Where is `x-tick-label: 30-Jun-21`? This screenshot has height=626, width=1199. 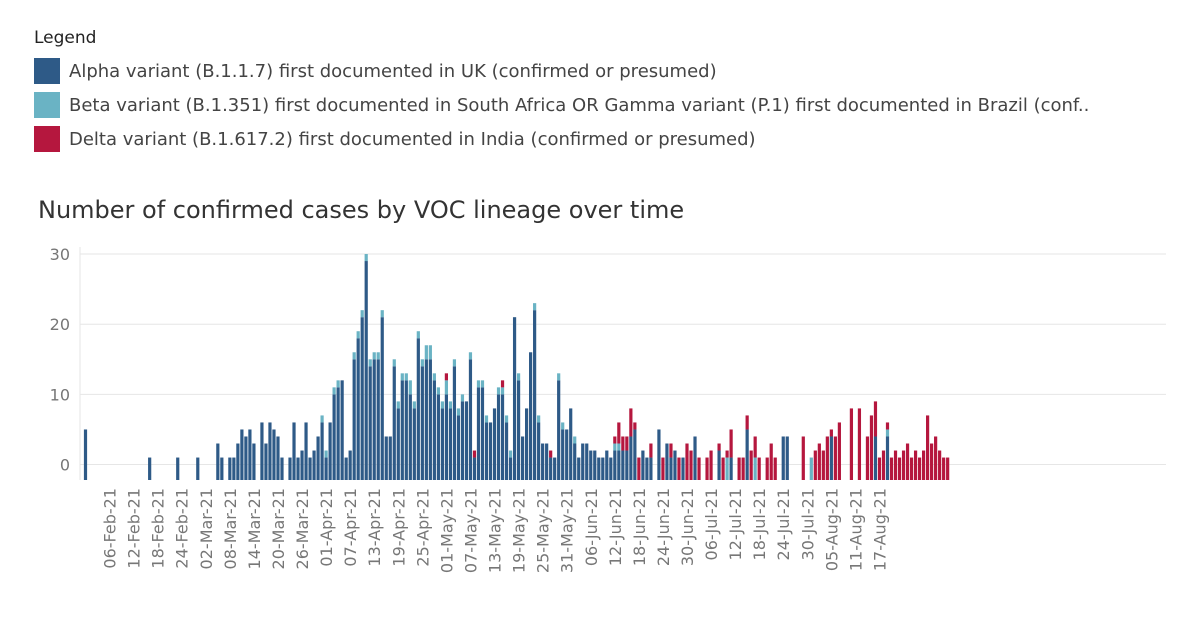 x-tick-label: 30-Jun-21 is located at coordinates (687, 527).